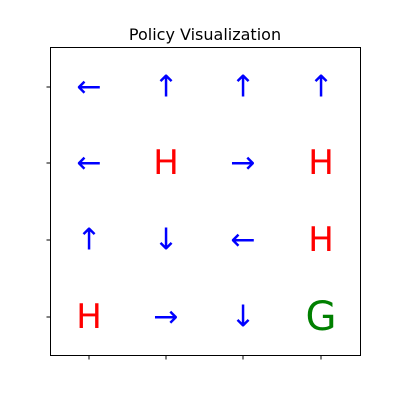  What do you see at coordinates (321, 317) in the screenshot?
I see `goal-cell-r3-c3: G` at bounding box center [321, 317].